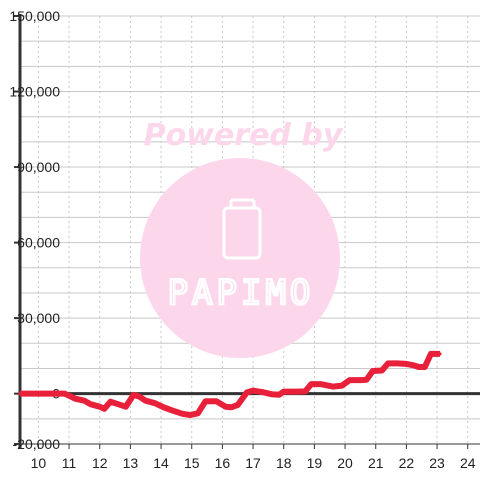 This screenshot has height=480, width=480. What do you see at coordinates (69, 463) in the screenshot?
I see `x-tick-label: 11` at bounding box center [69, 463].